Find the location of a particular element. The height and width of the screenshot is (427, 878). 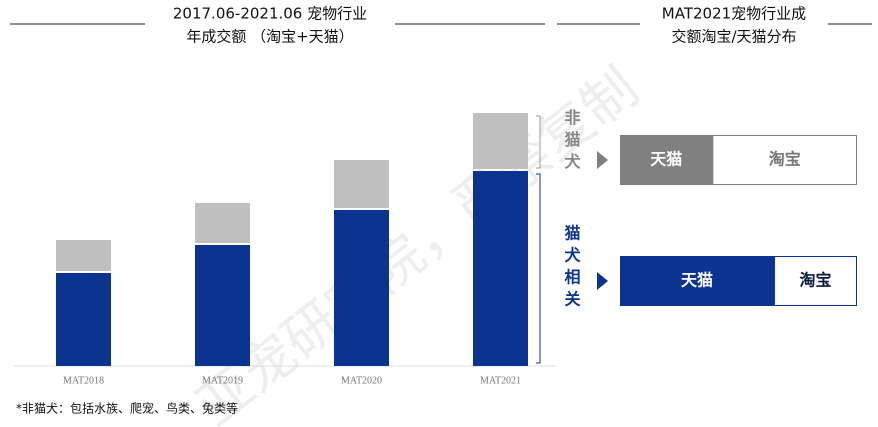

x-tick-label: MAT2021 is located at coordinates (500, 380).